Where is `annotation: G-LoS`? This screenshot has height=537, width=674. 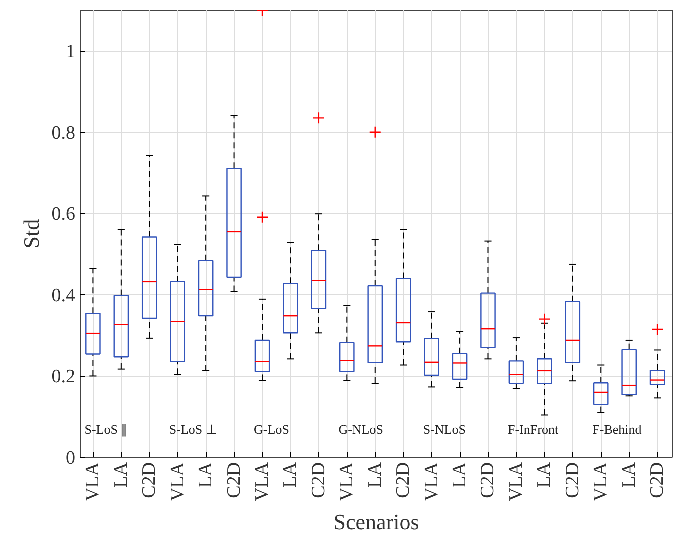
annotation: G-LoS is located at coordinates (272, 430).